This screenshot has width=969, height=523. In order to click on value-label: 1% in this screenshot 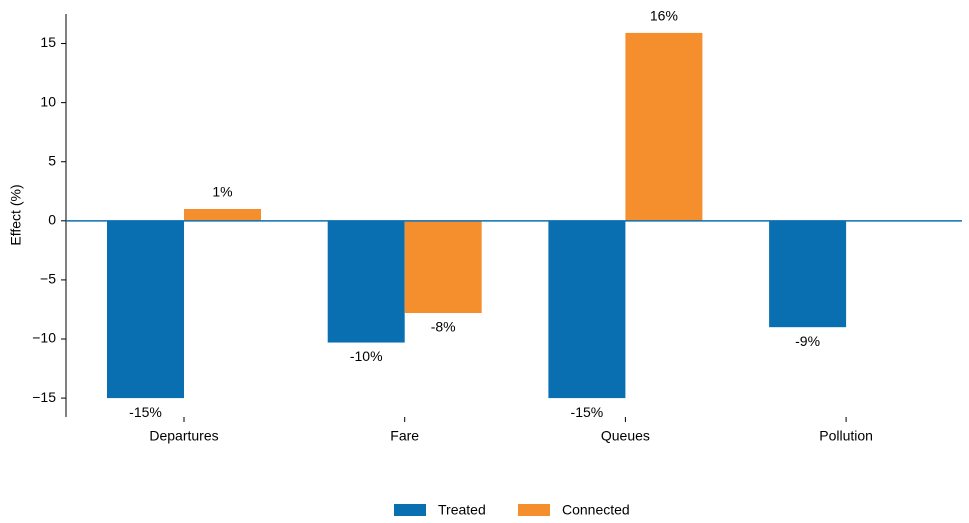, I will do `click(222, 192)`.